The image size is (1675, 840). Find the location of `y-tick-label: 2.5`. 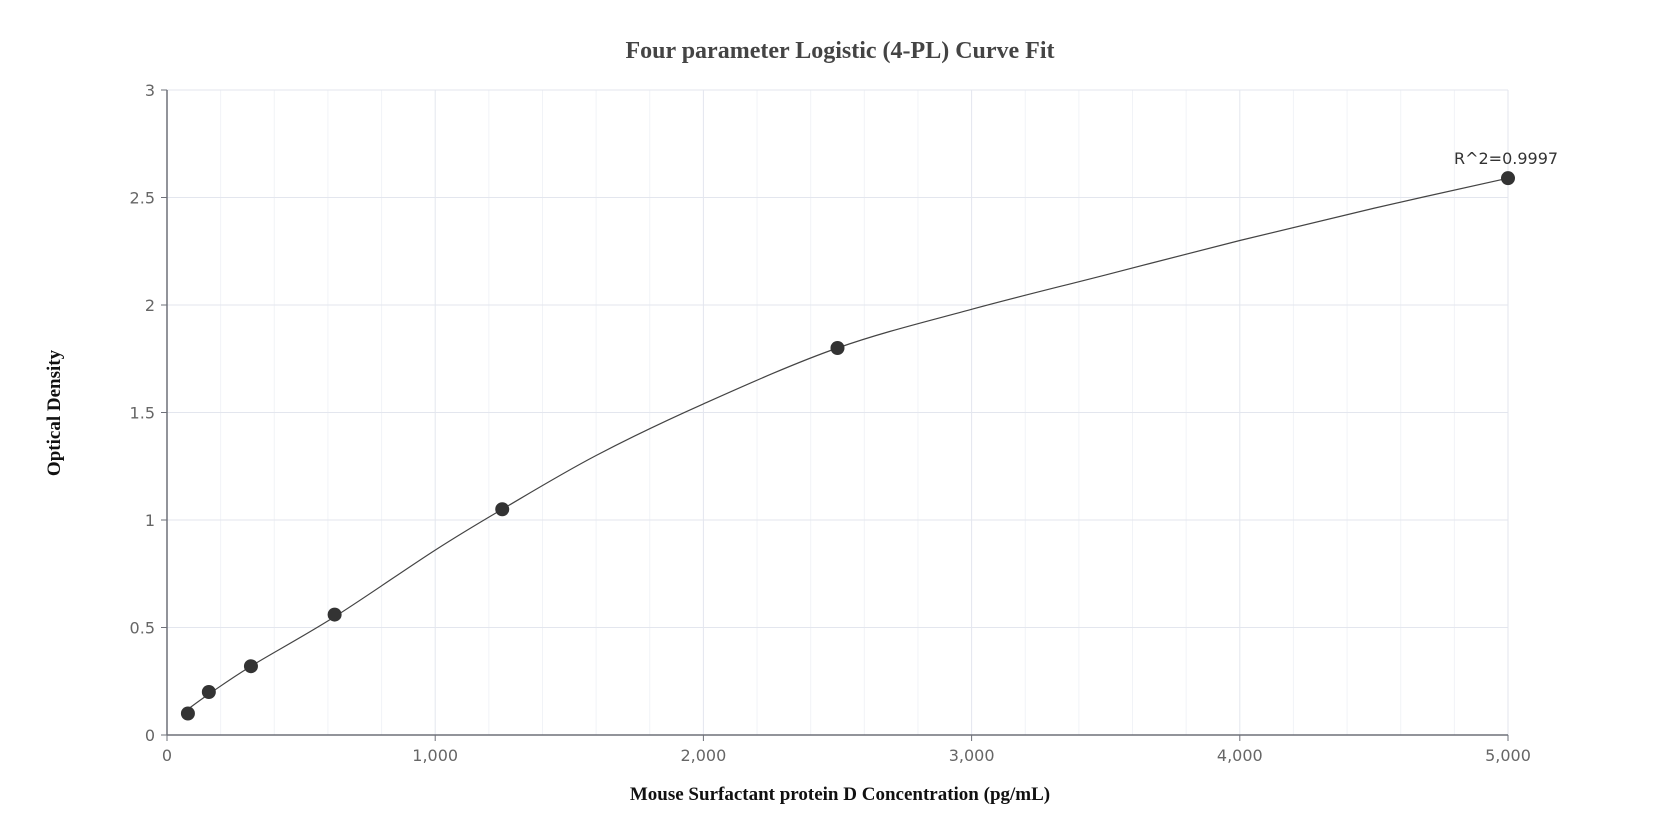

y-tick-label: 2.5 is located at coordinates (142, 198).